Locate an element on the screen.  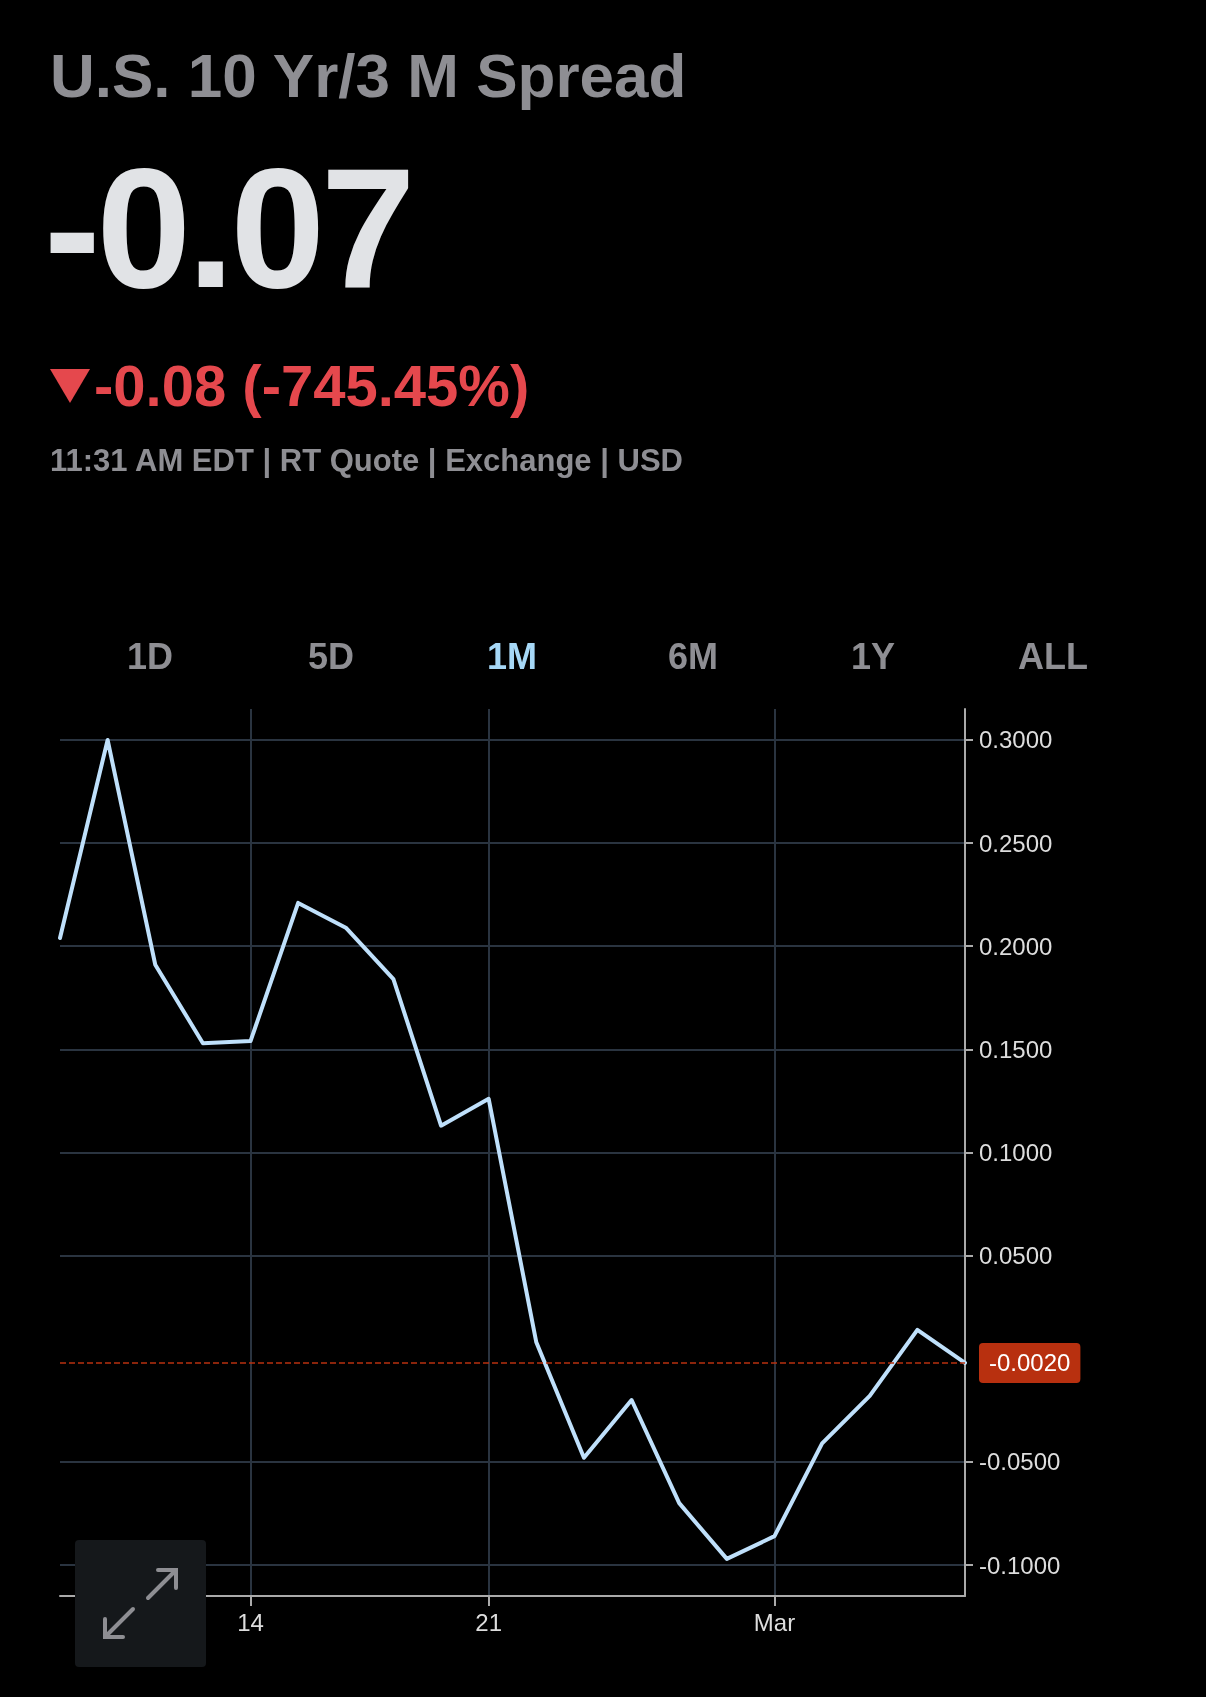
y-tick-label: 0.3000 is located at coordinates (1016, 740).